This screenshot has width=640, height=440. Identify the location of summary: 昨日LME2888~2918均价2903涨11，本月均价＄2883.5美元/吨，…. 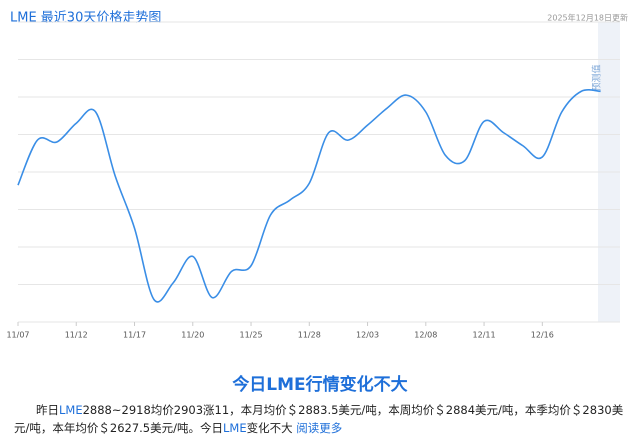
(319, 419).